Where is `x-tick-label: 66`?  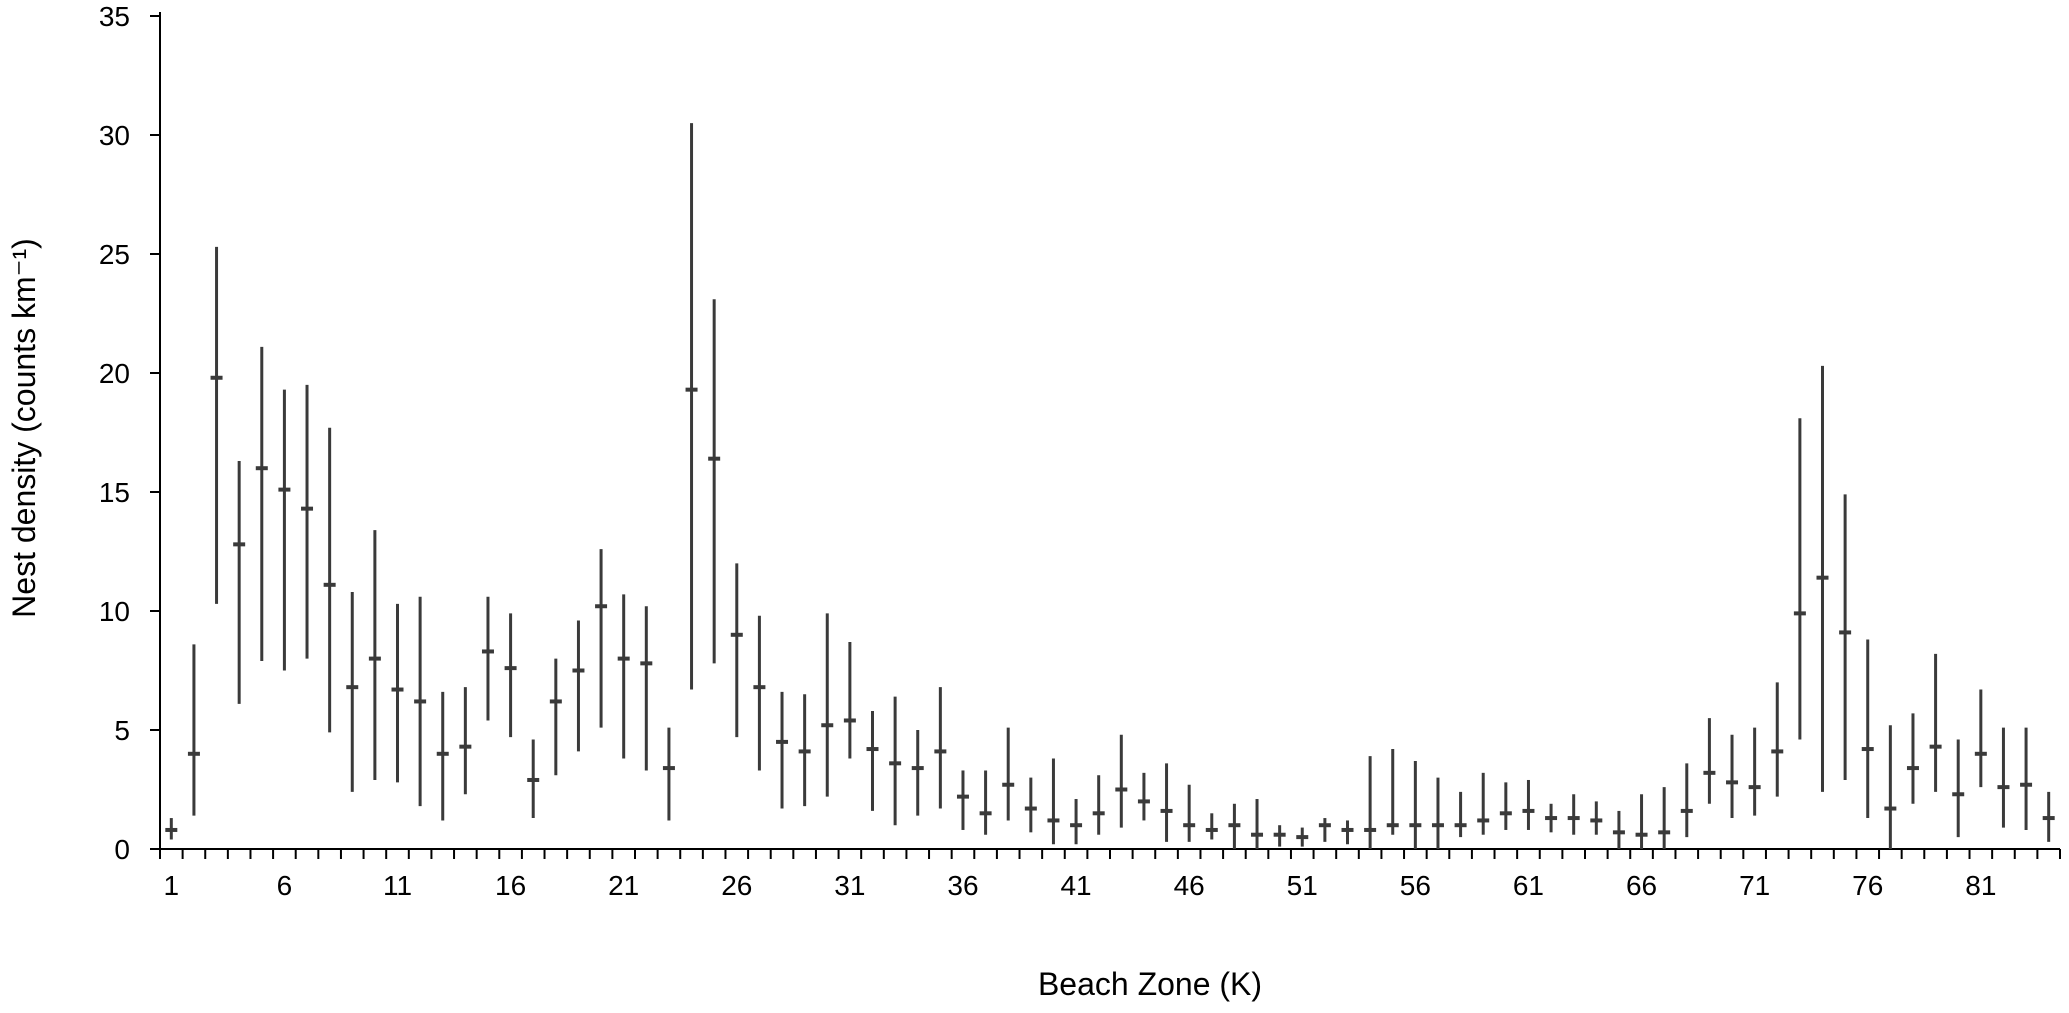
x-tick-label: 66 is located at coordinates (1641, 885).